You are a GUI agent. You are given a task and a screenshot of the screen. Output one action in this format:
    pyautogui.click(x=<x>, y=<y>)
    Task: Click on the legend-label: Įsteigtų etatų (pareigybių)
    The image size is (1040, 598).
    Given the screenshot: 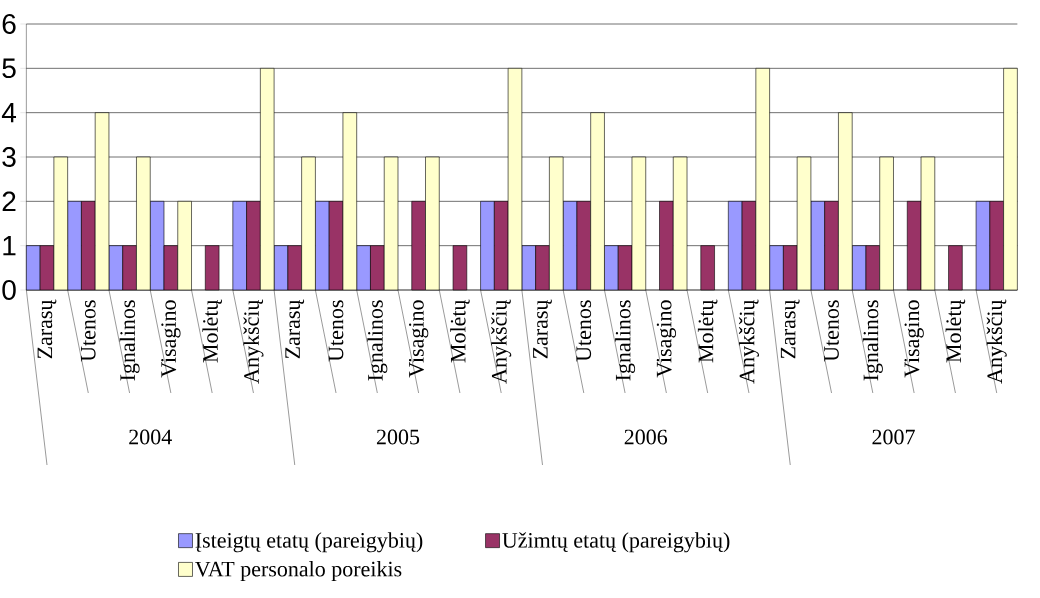 What is the action you would take?
    pyautogui.click(x=309, y=542)
    